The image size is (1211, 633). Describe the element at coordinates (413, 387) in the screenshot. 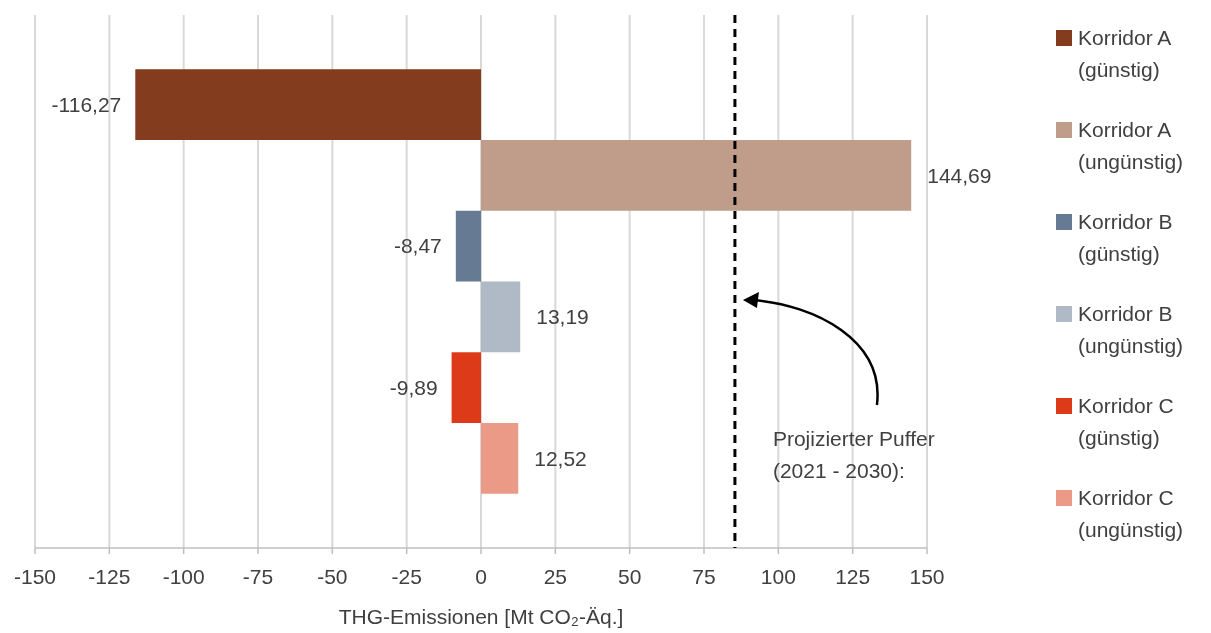

I see `data-label: -9,89` at that location.